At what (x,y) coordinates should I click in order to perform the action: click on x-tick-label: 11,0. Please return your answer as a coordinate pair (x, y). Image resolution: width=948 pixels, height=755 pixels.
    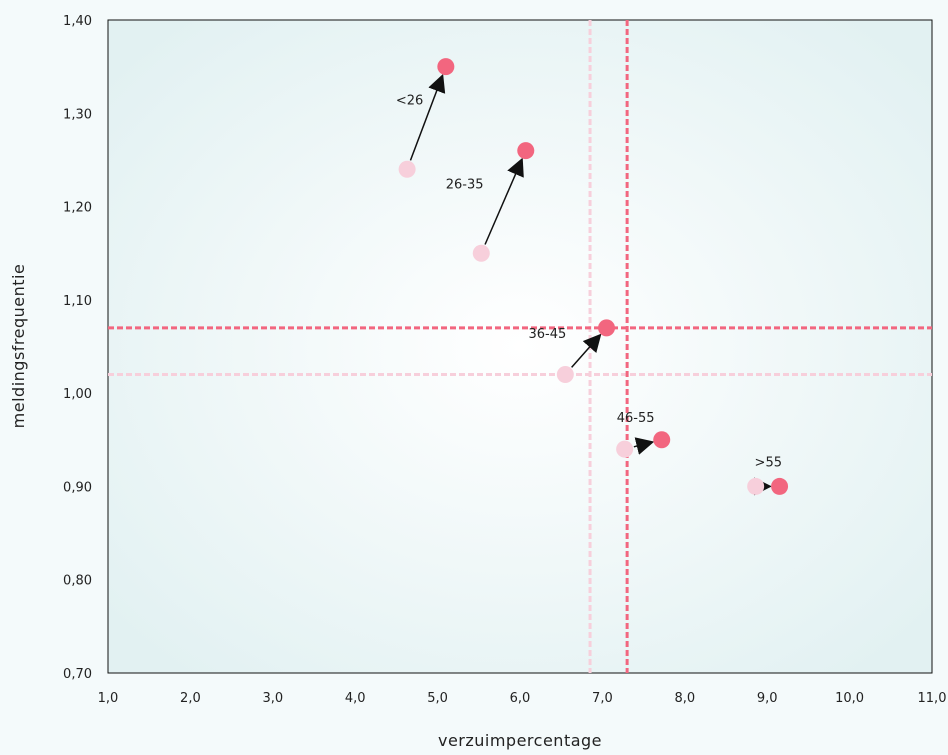
    Looking at the image, I should click on (932, 698).